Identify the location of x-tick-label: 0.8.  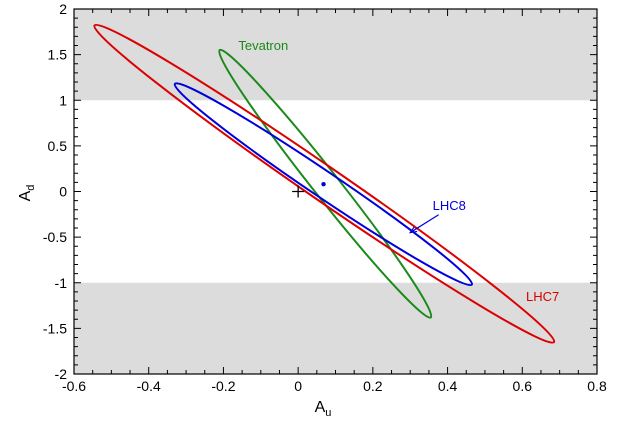
(597, 386).